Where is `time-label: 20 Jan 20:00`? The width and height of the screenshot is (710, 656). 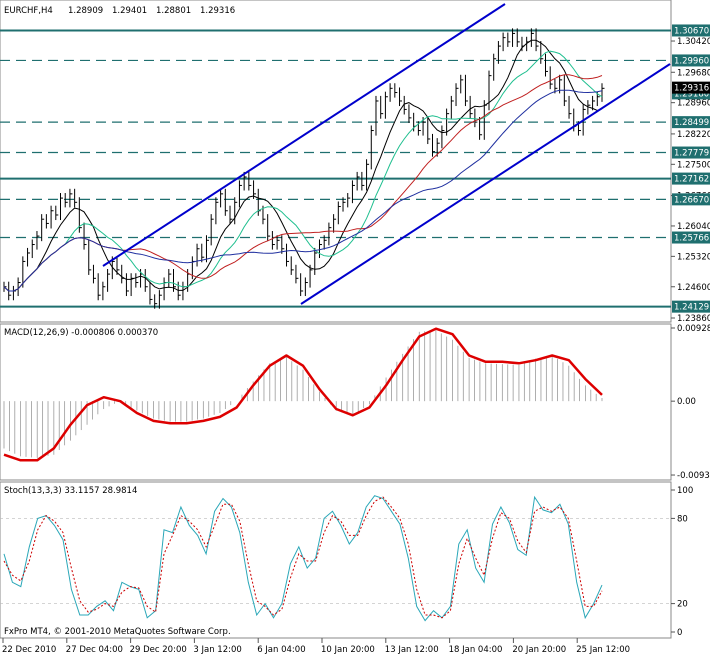 time-label: 20 Jan 20:00 is located at coordinates (539, 650).